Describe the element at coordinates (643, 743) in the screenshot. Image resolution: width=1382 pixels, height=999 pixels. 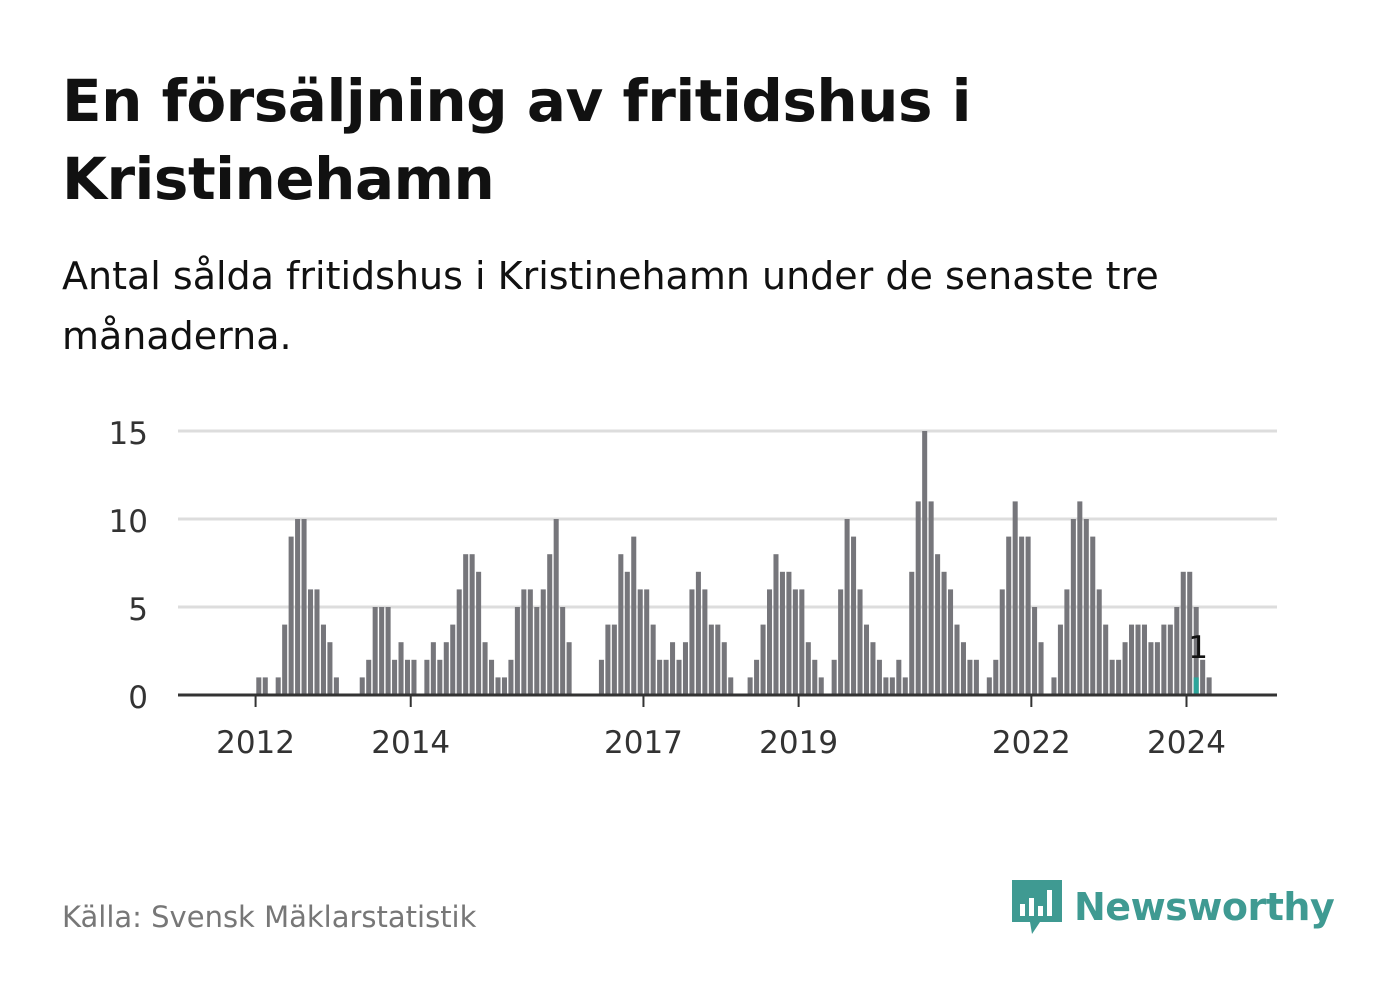
I see `x-tick-label: 2017` at that location.